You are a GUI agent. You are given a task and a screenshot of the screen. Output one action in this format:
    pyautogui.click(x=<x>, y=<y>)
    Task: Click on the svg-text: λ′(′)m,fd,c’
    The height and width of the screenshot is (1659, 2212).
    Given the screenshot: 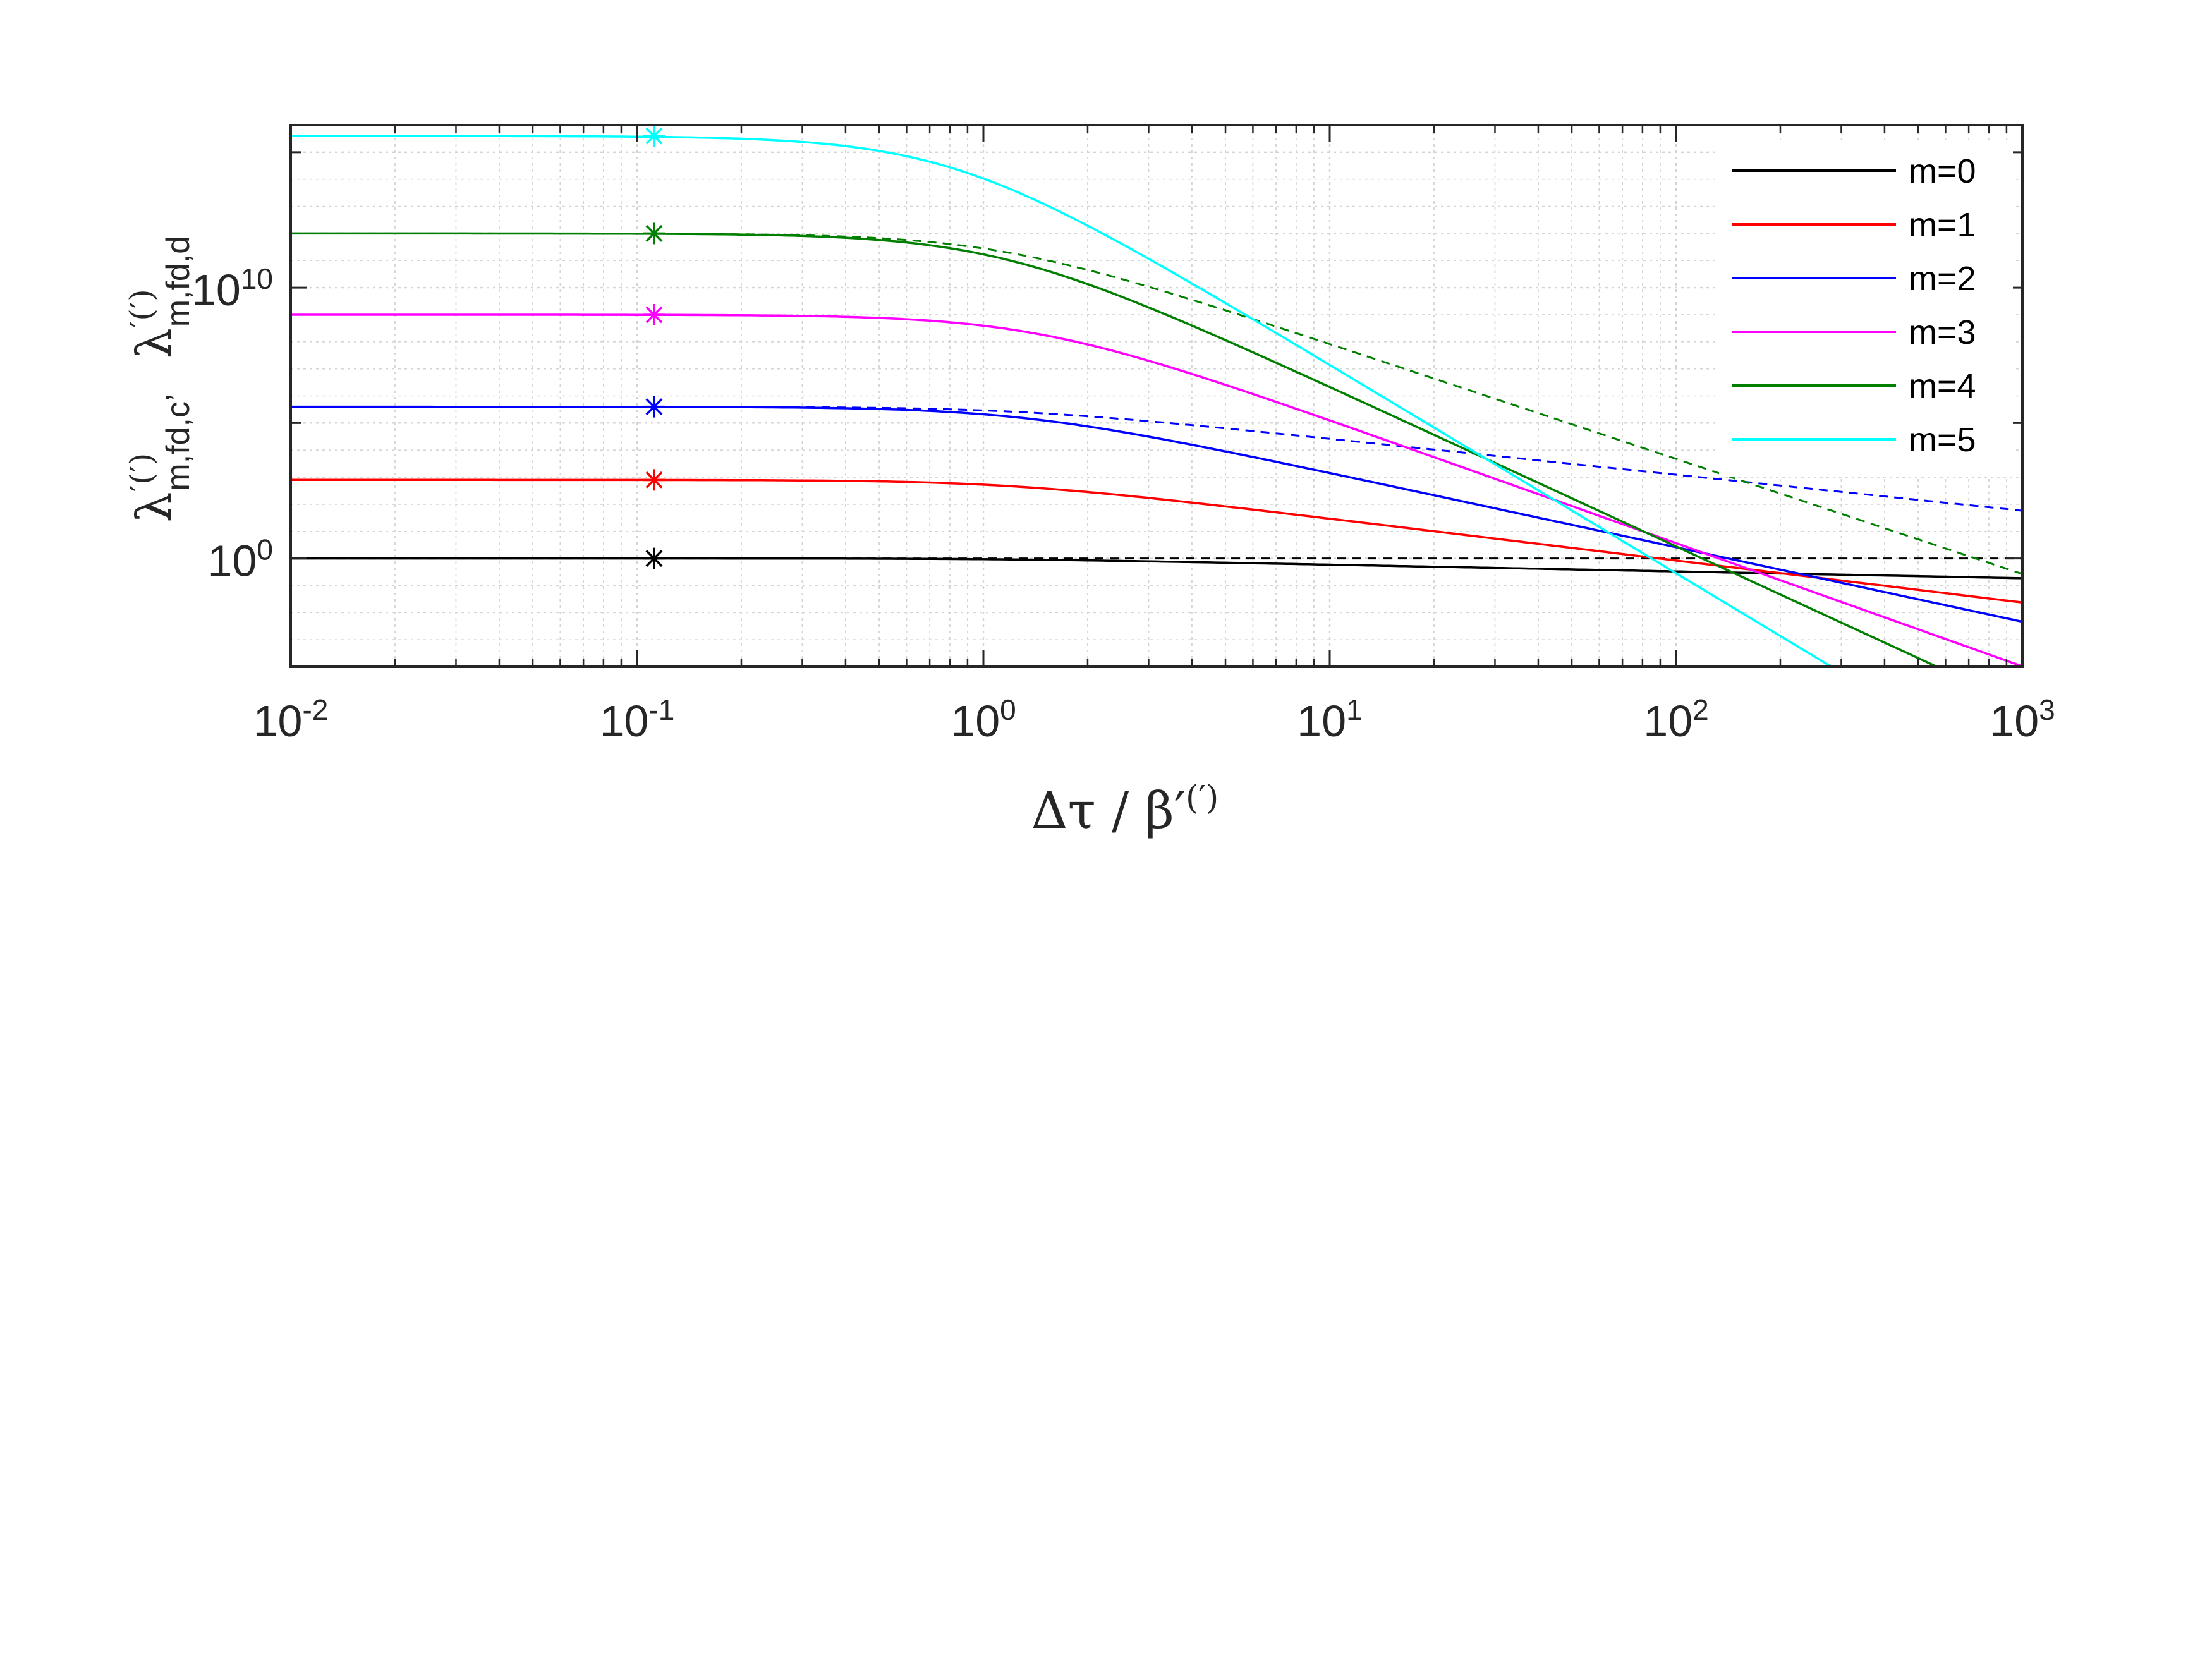 What is the action you would take?
    pyautogui.click(x=160, y=458)
    